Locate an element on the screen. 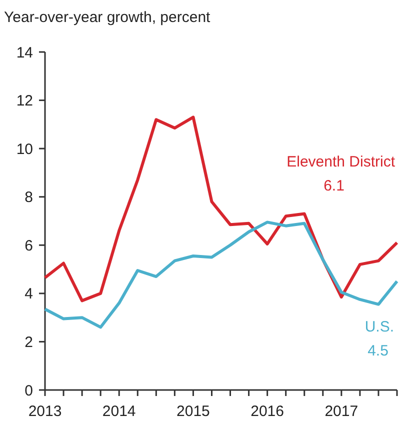  x-tick-label: 2013 is located at coordinates (45, 411).